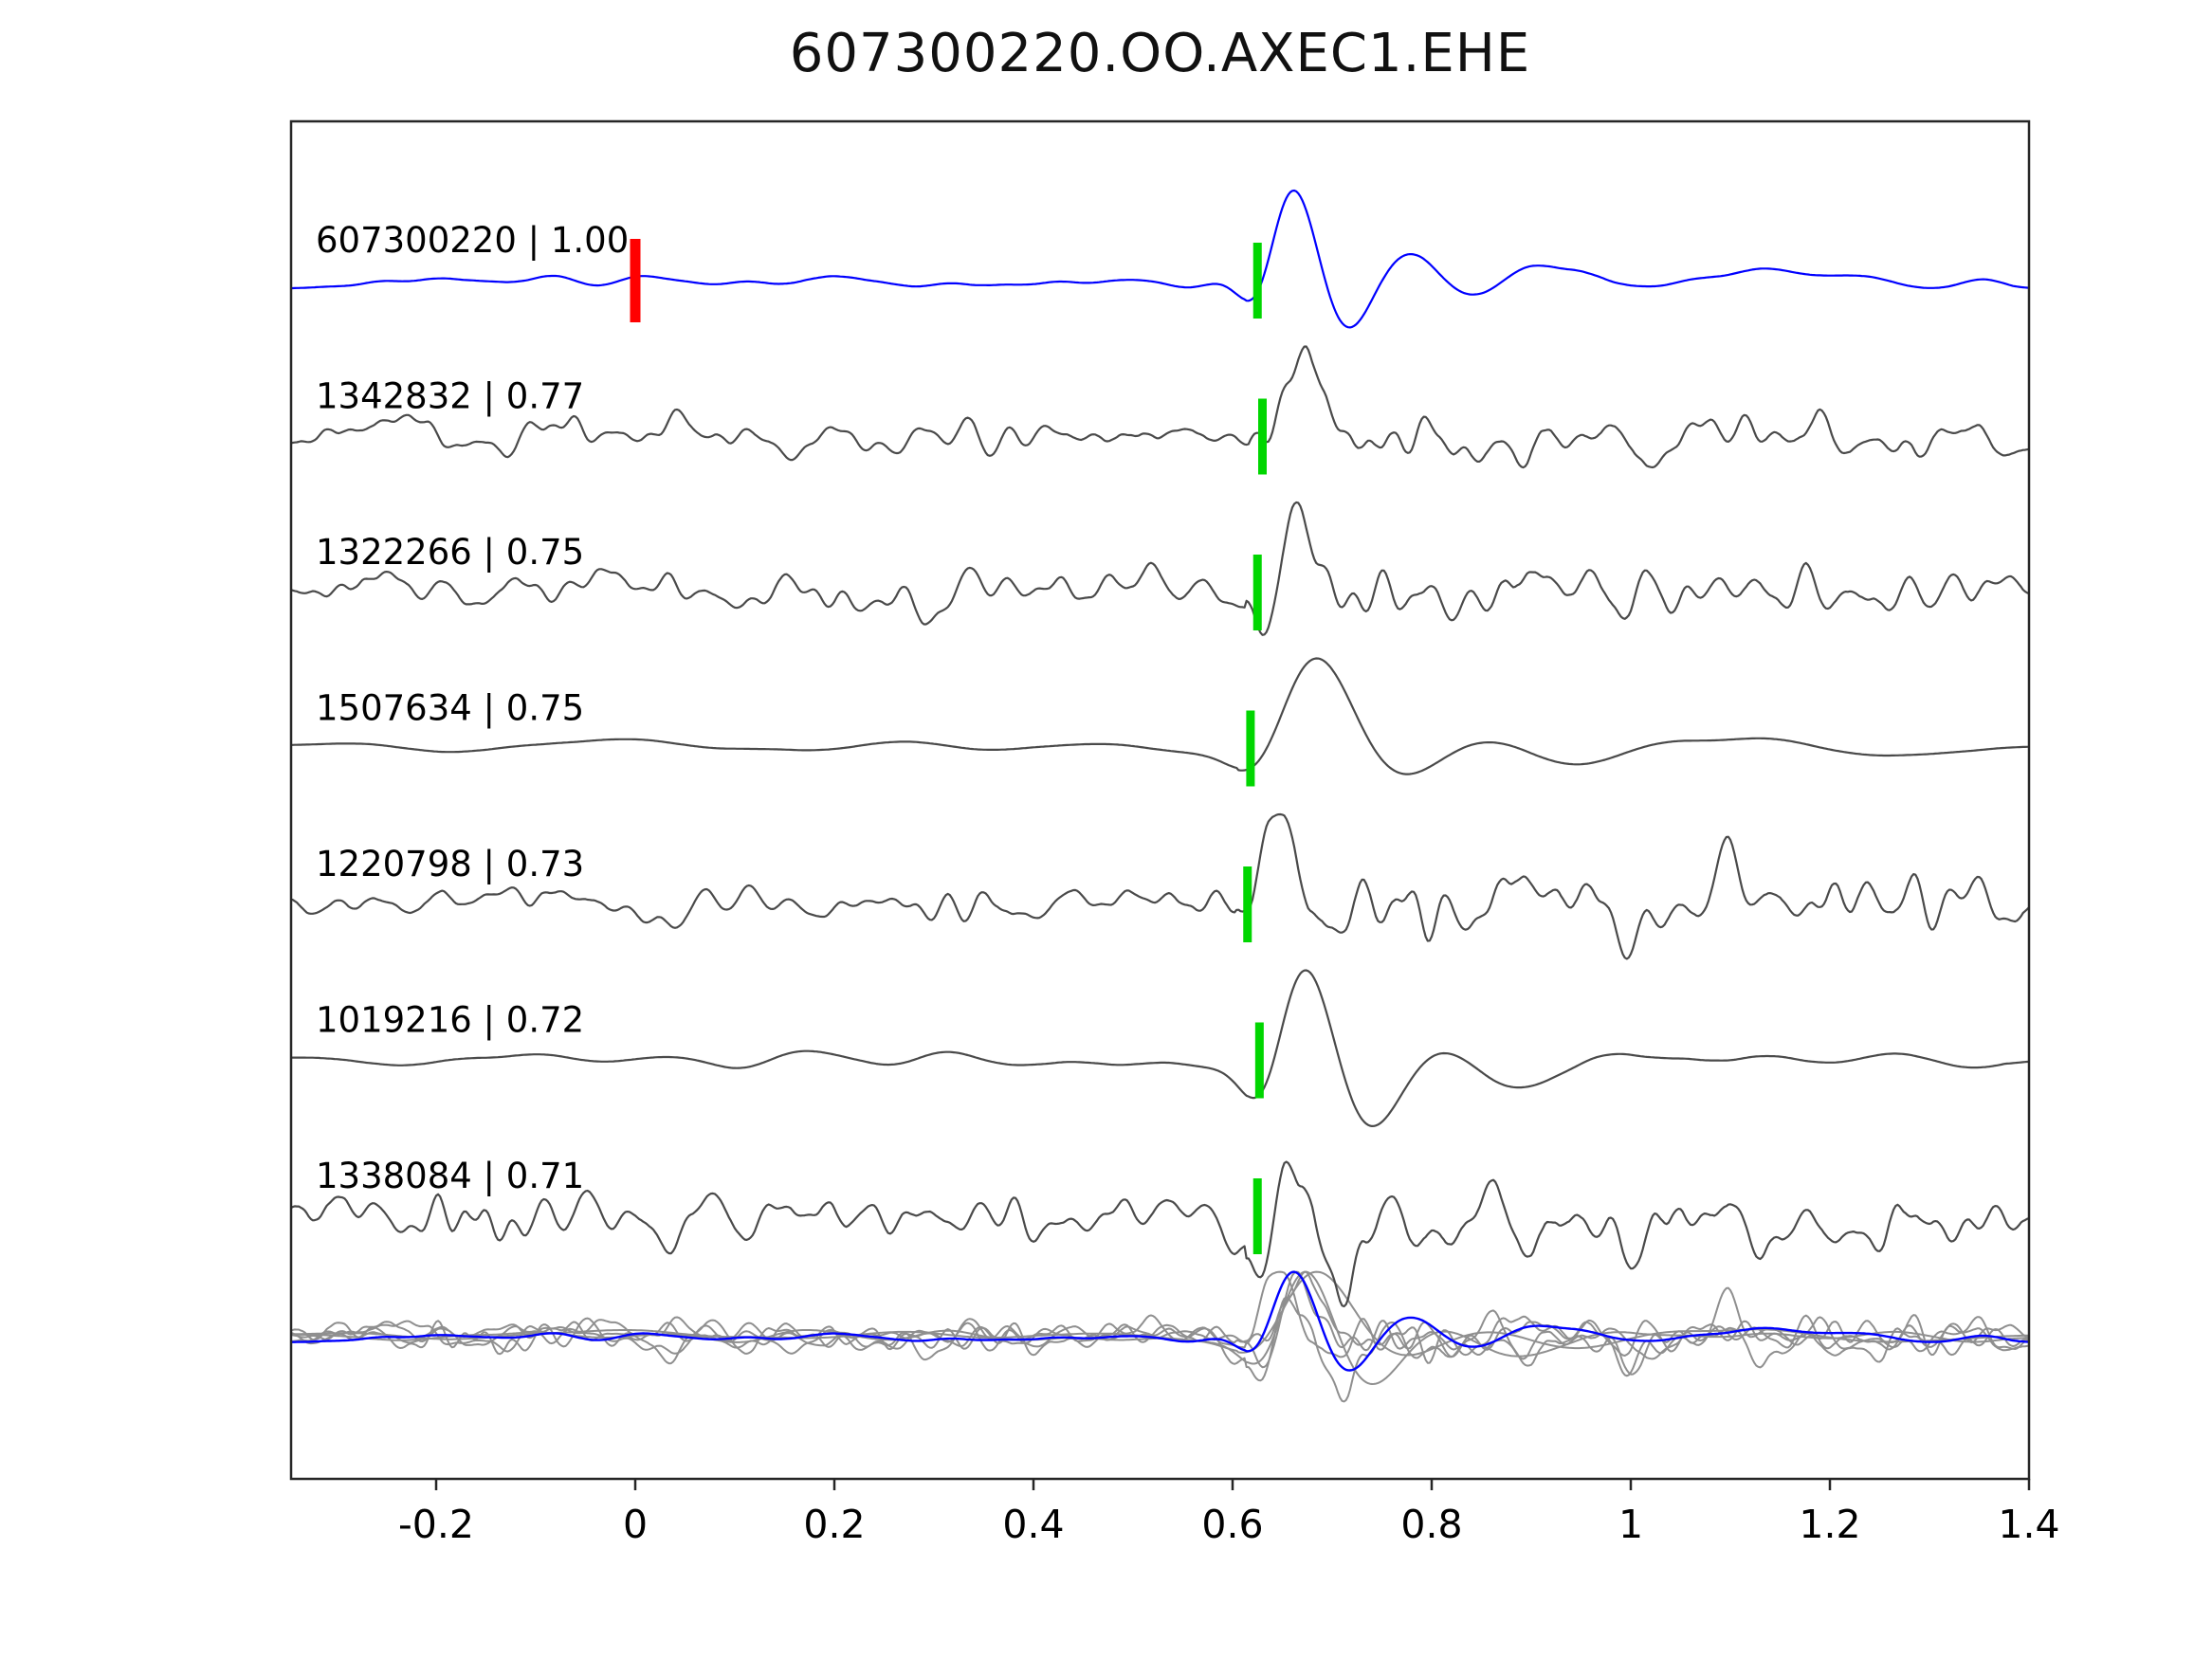 The height and width of the screenshot is (1659, 2212). I want to click on x-tick-label: 0.2, so click(834, 1524).